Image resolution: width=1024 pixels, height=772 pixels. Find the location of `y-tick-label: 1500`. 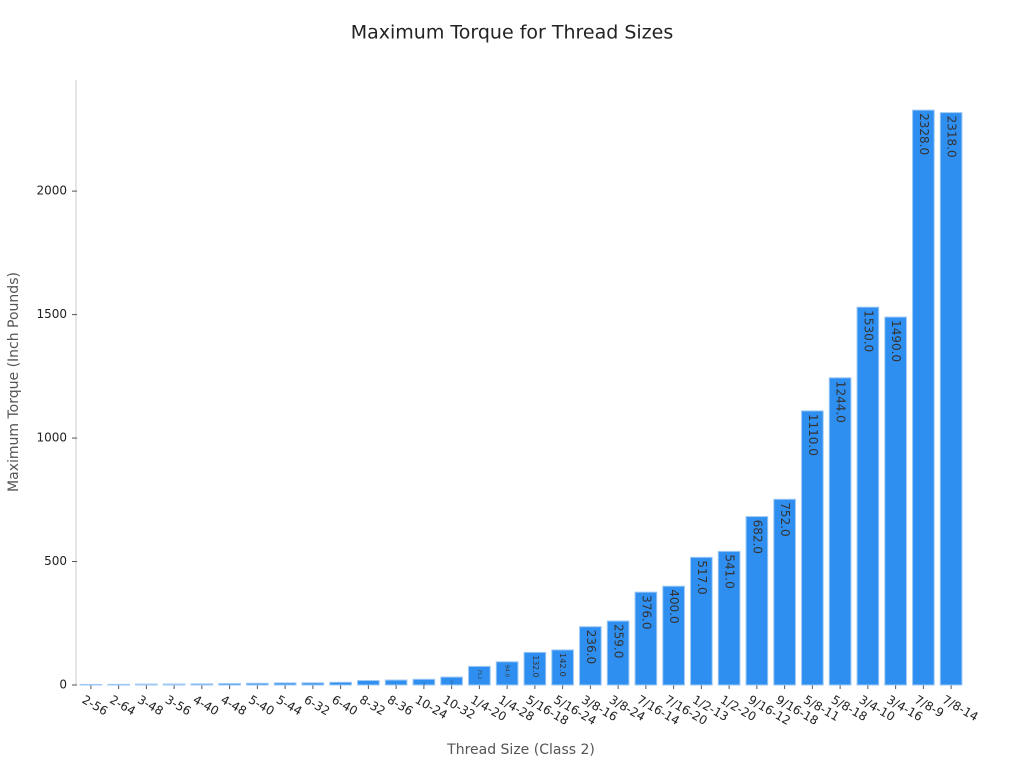

y-tick-label: 1500 is located at coordinates (51, 314).